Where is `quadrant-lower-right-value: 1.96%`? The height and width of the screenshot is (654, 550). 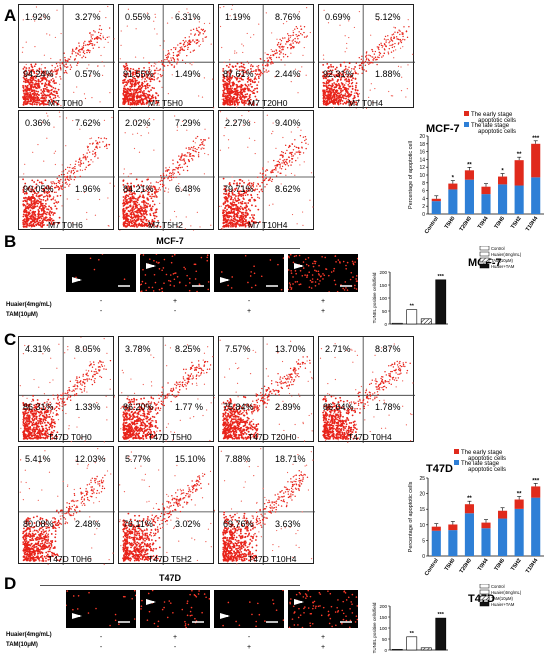
quadrant-lower-right-value: 1.96% is located at coordinates (88, 189).